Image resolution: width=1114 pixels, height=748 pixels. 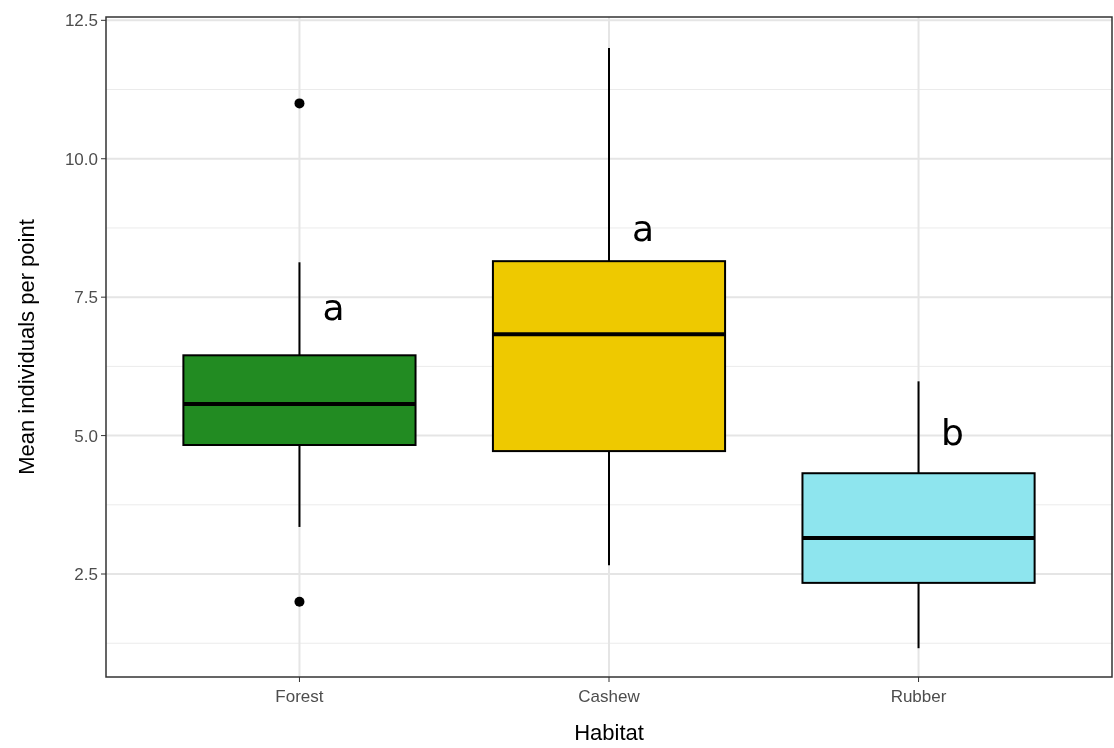 I want to click on x-tick-label: Rubber, so click(x=918, y=696).